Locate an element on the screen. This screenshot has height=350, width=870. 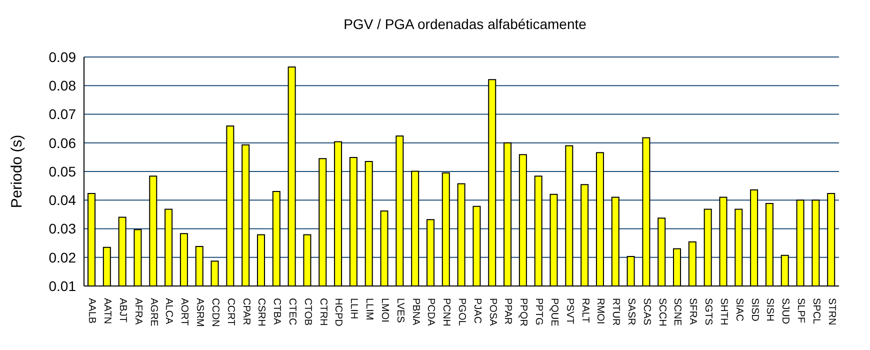
x-tick-label: SHTH is located at coordinates (723, 312).